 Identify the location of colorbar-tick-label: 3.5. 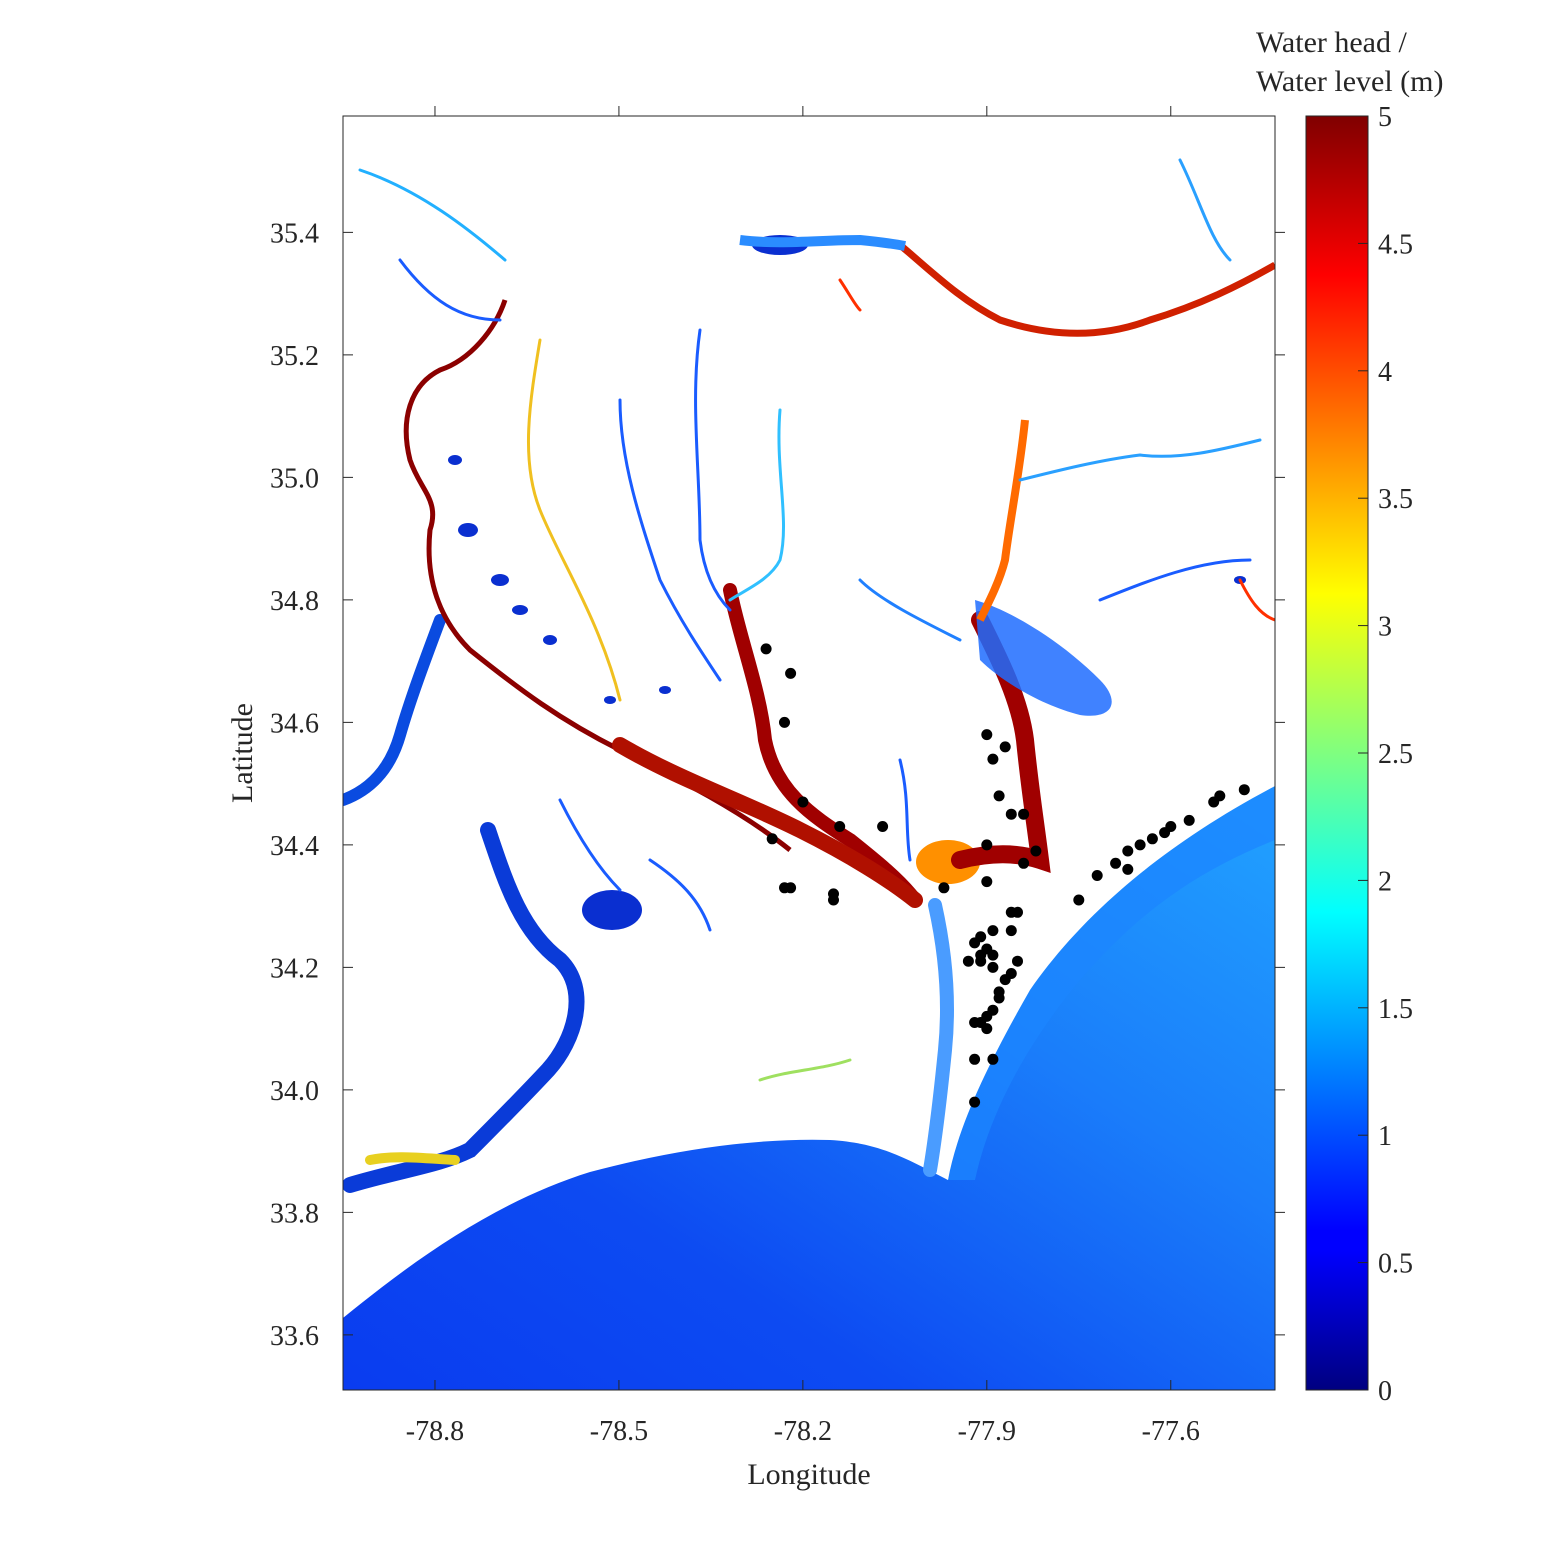
(1395, 499).